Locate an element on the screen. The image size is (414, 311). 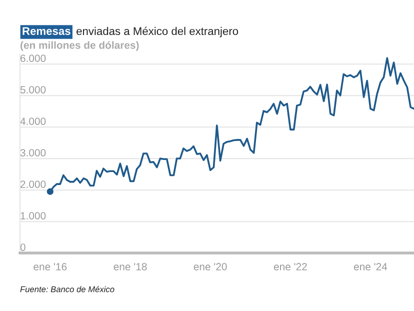
source-note: Fuente: Banco de México is located at coordinates (67, 289).